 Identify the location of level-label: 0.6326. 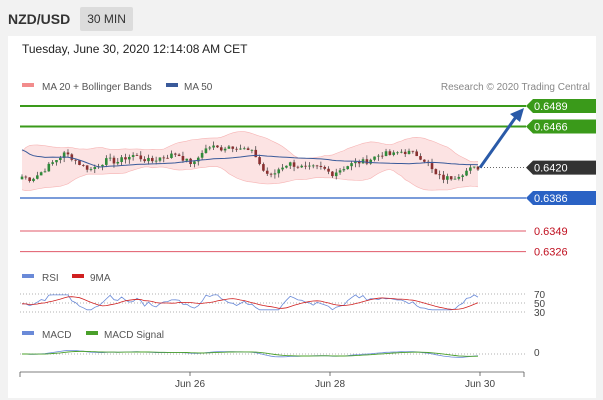
(551, 253).